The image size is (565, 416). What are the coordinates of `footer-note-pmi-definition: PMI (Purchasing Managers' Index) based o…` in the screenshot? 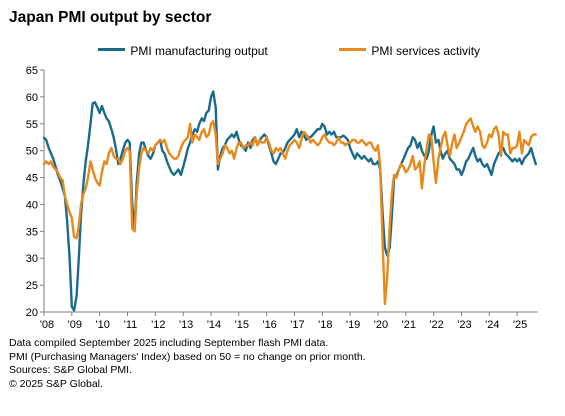 It's located at (187, 356).